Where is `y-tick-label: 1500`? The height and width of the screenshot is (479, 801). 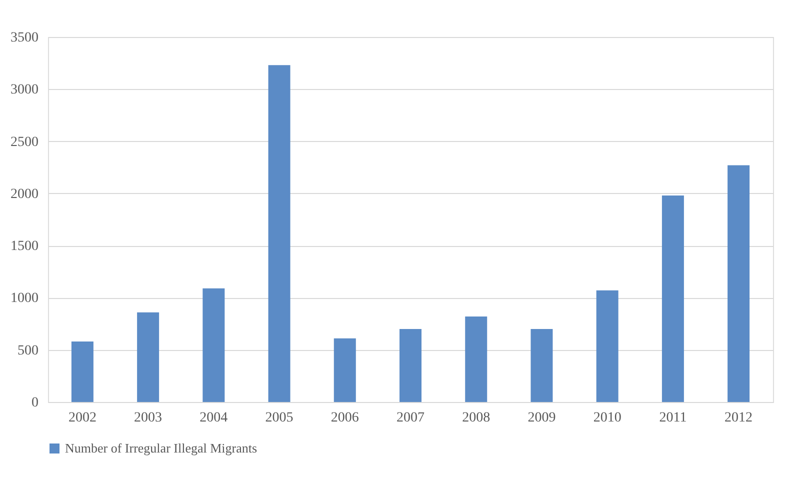 y-tick-label: 1500 is located at coordinates (24, 246).